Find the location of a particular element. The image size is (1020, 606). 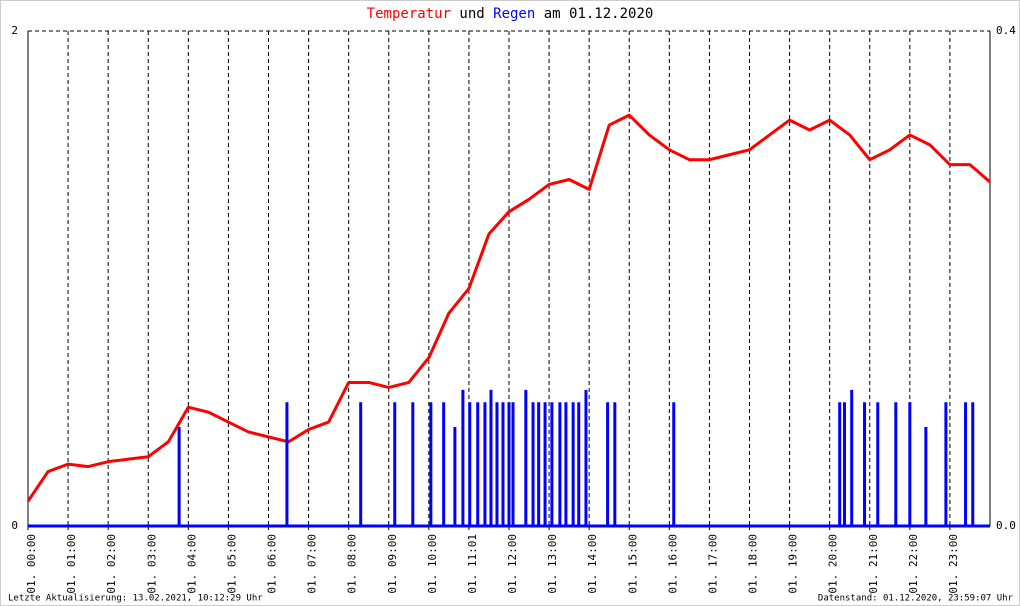

y2-tick-label: 0.0 is located at coordinates (1006, 525).